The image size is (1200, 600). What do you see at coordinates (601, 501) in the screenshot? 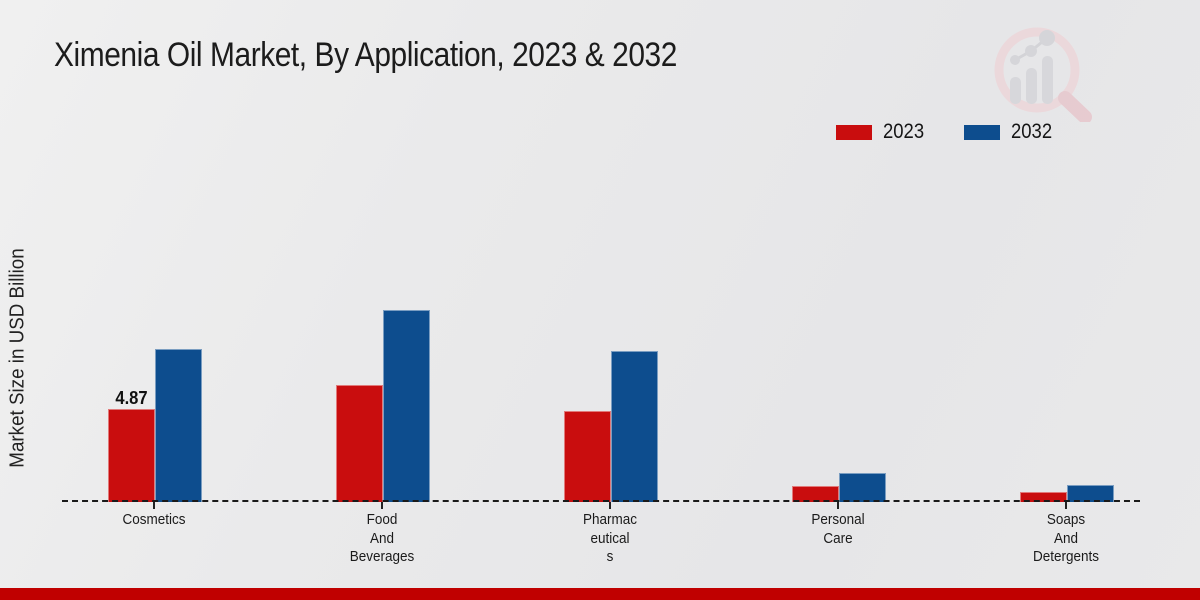
I see `x-axis-baseline` at bounding box center [601, 501].